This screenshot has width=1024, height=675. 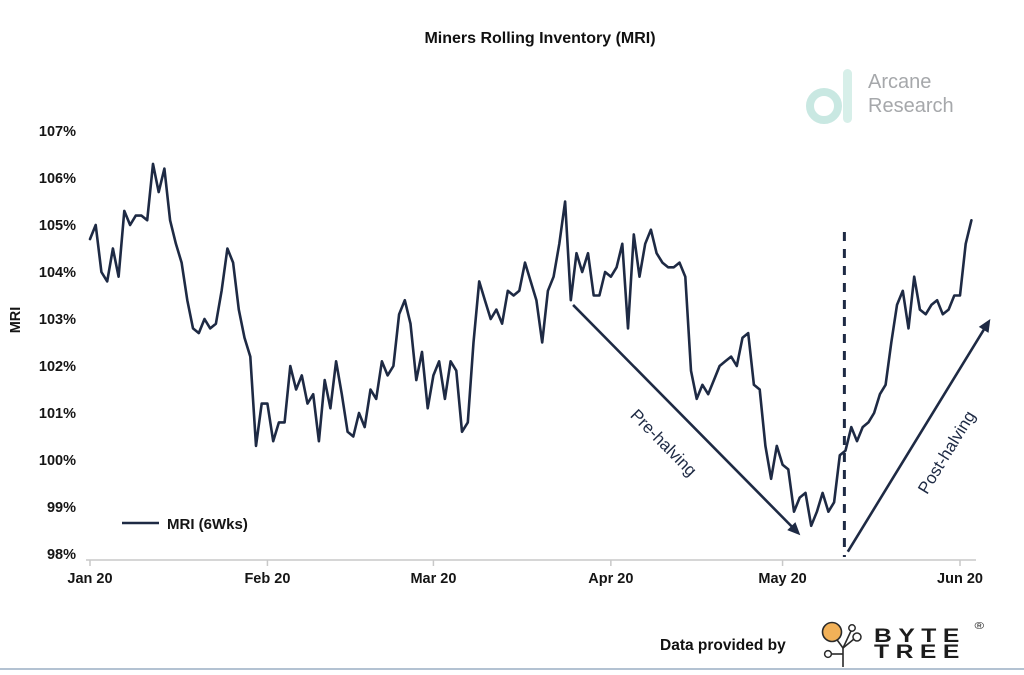 What do you see at coordinates (979, 626) in the screenshot?
I see `registered-trademark-symbol: ®` at bounding box center [979, 626].